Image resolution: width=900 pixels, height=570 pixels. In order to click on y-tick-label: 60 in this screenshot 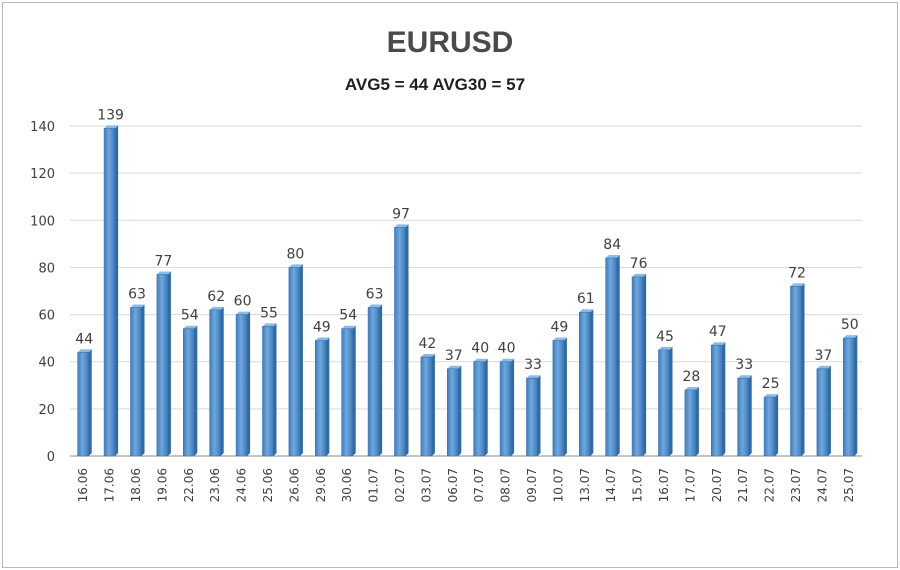, I will do `click(46, 316)`.